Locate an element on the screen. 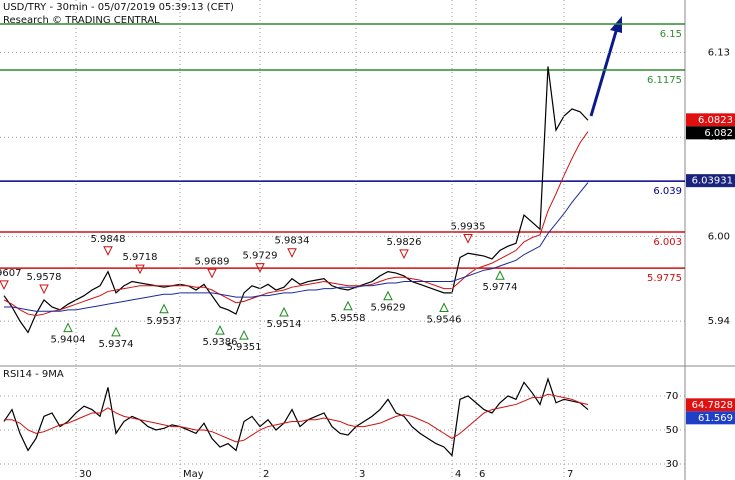 The image size is (735, 480). x-tick-label: 30 is located at coordinates (85, 474).